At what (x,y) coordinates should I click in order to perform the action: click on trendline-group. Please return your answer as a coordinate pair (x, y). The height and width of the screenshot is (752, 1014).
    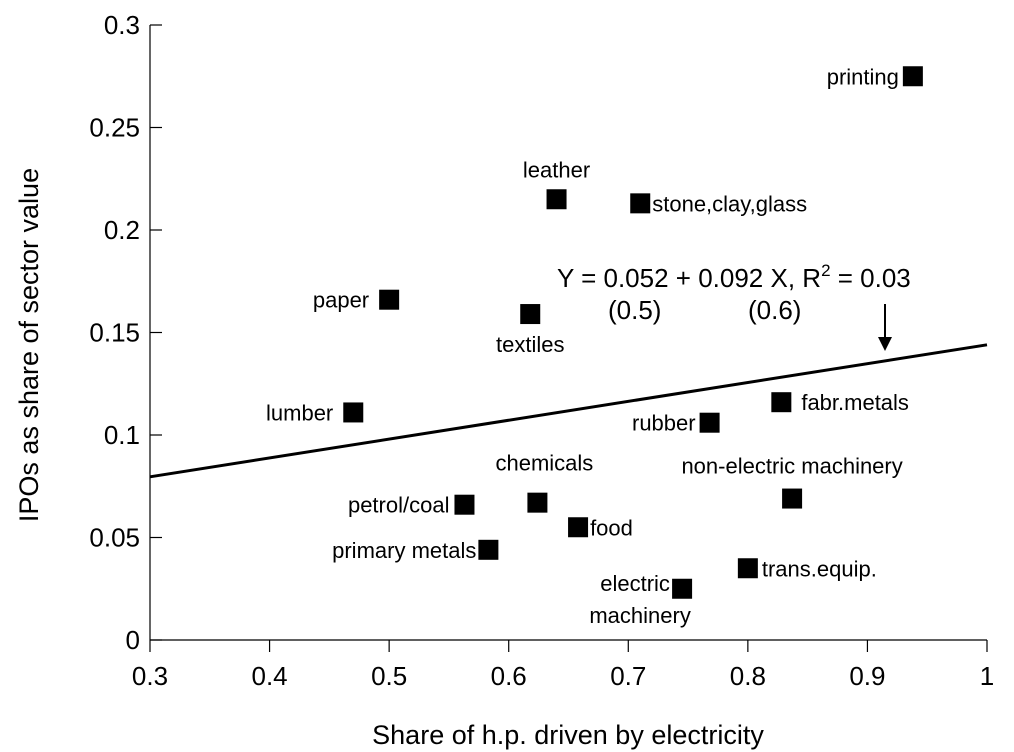
    Looking at the image, I should click on (568, 411).